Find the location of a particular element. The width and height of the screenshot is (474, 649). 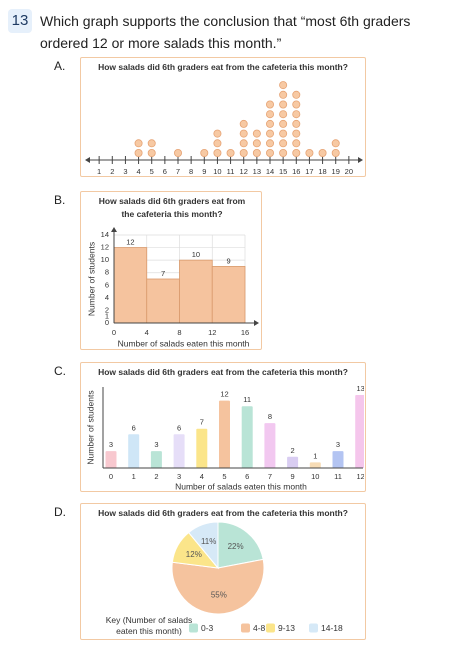

y-tick-label: 10 is located at coordinates (105, 259).